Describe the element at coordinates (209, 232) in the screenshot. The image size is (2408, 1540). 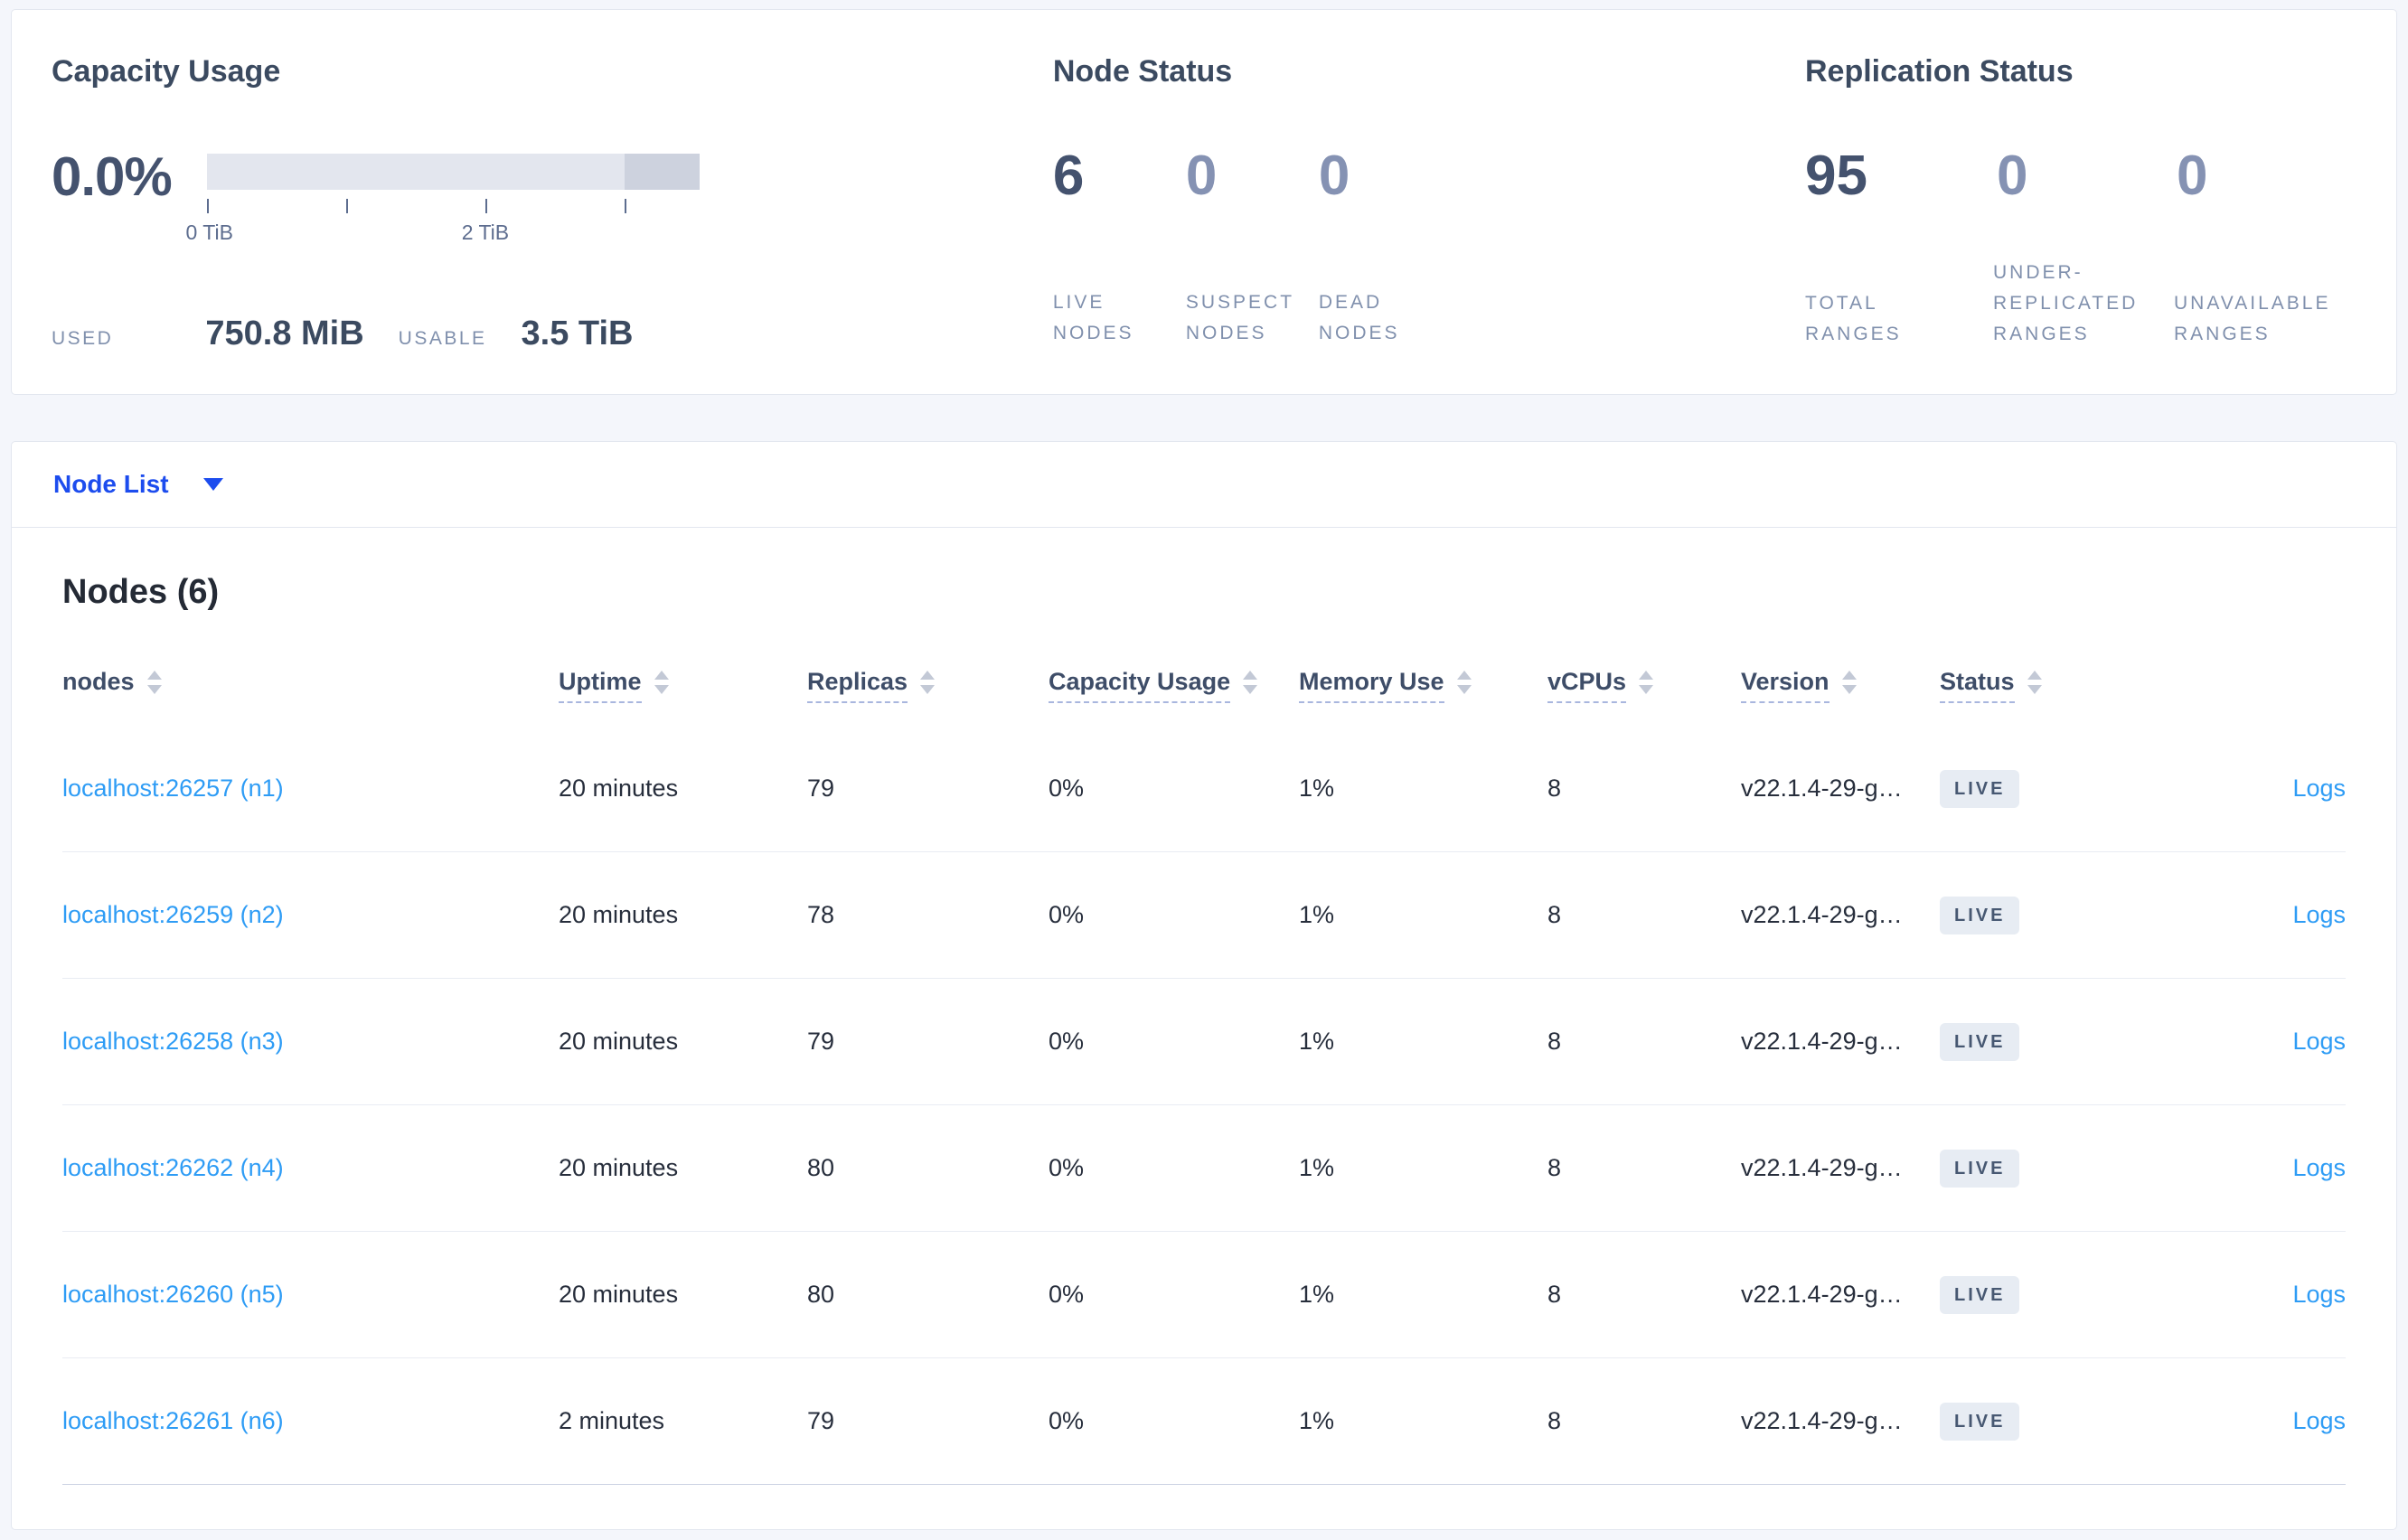
I see `axis-tick-label: 0 TiB` at that location.